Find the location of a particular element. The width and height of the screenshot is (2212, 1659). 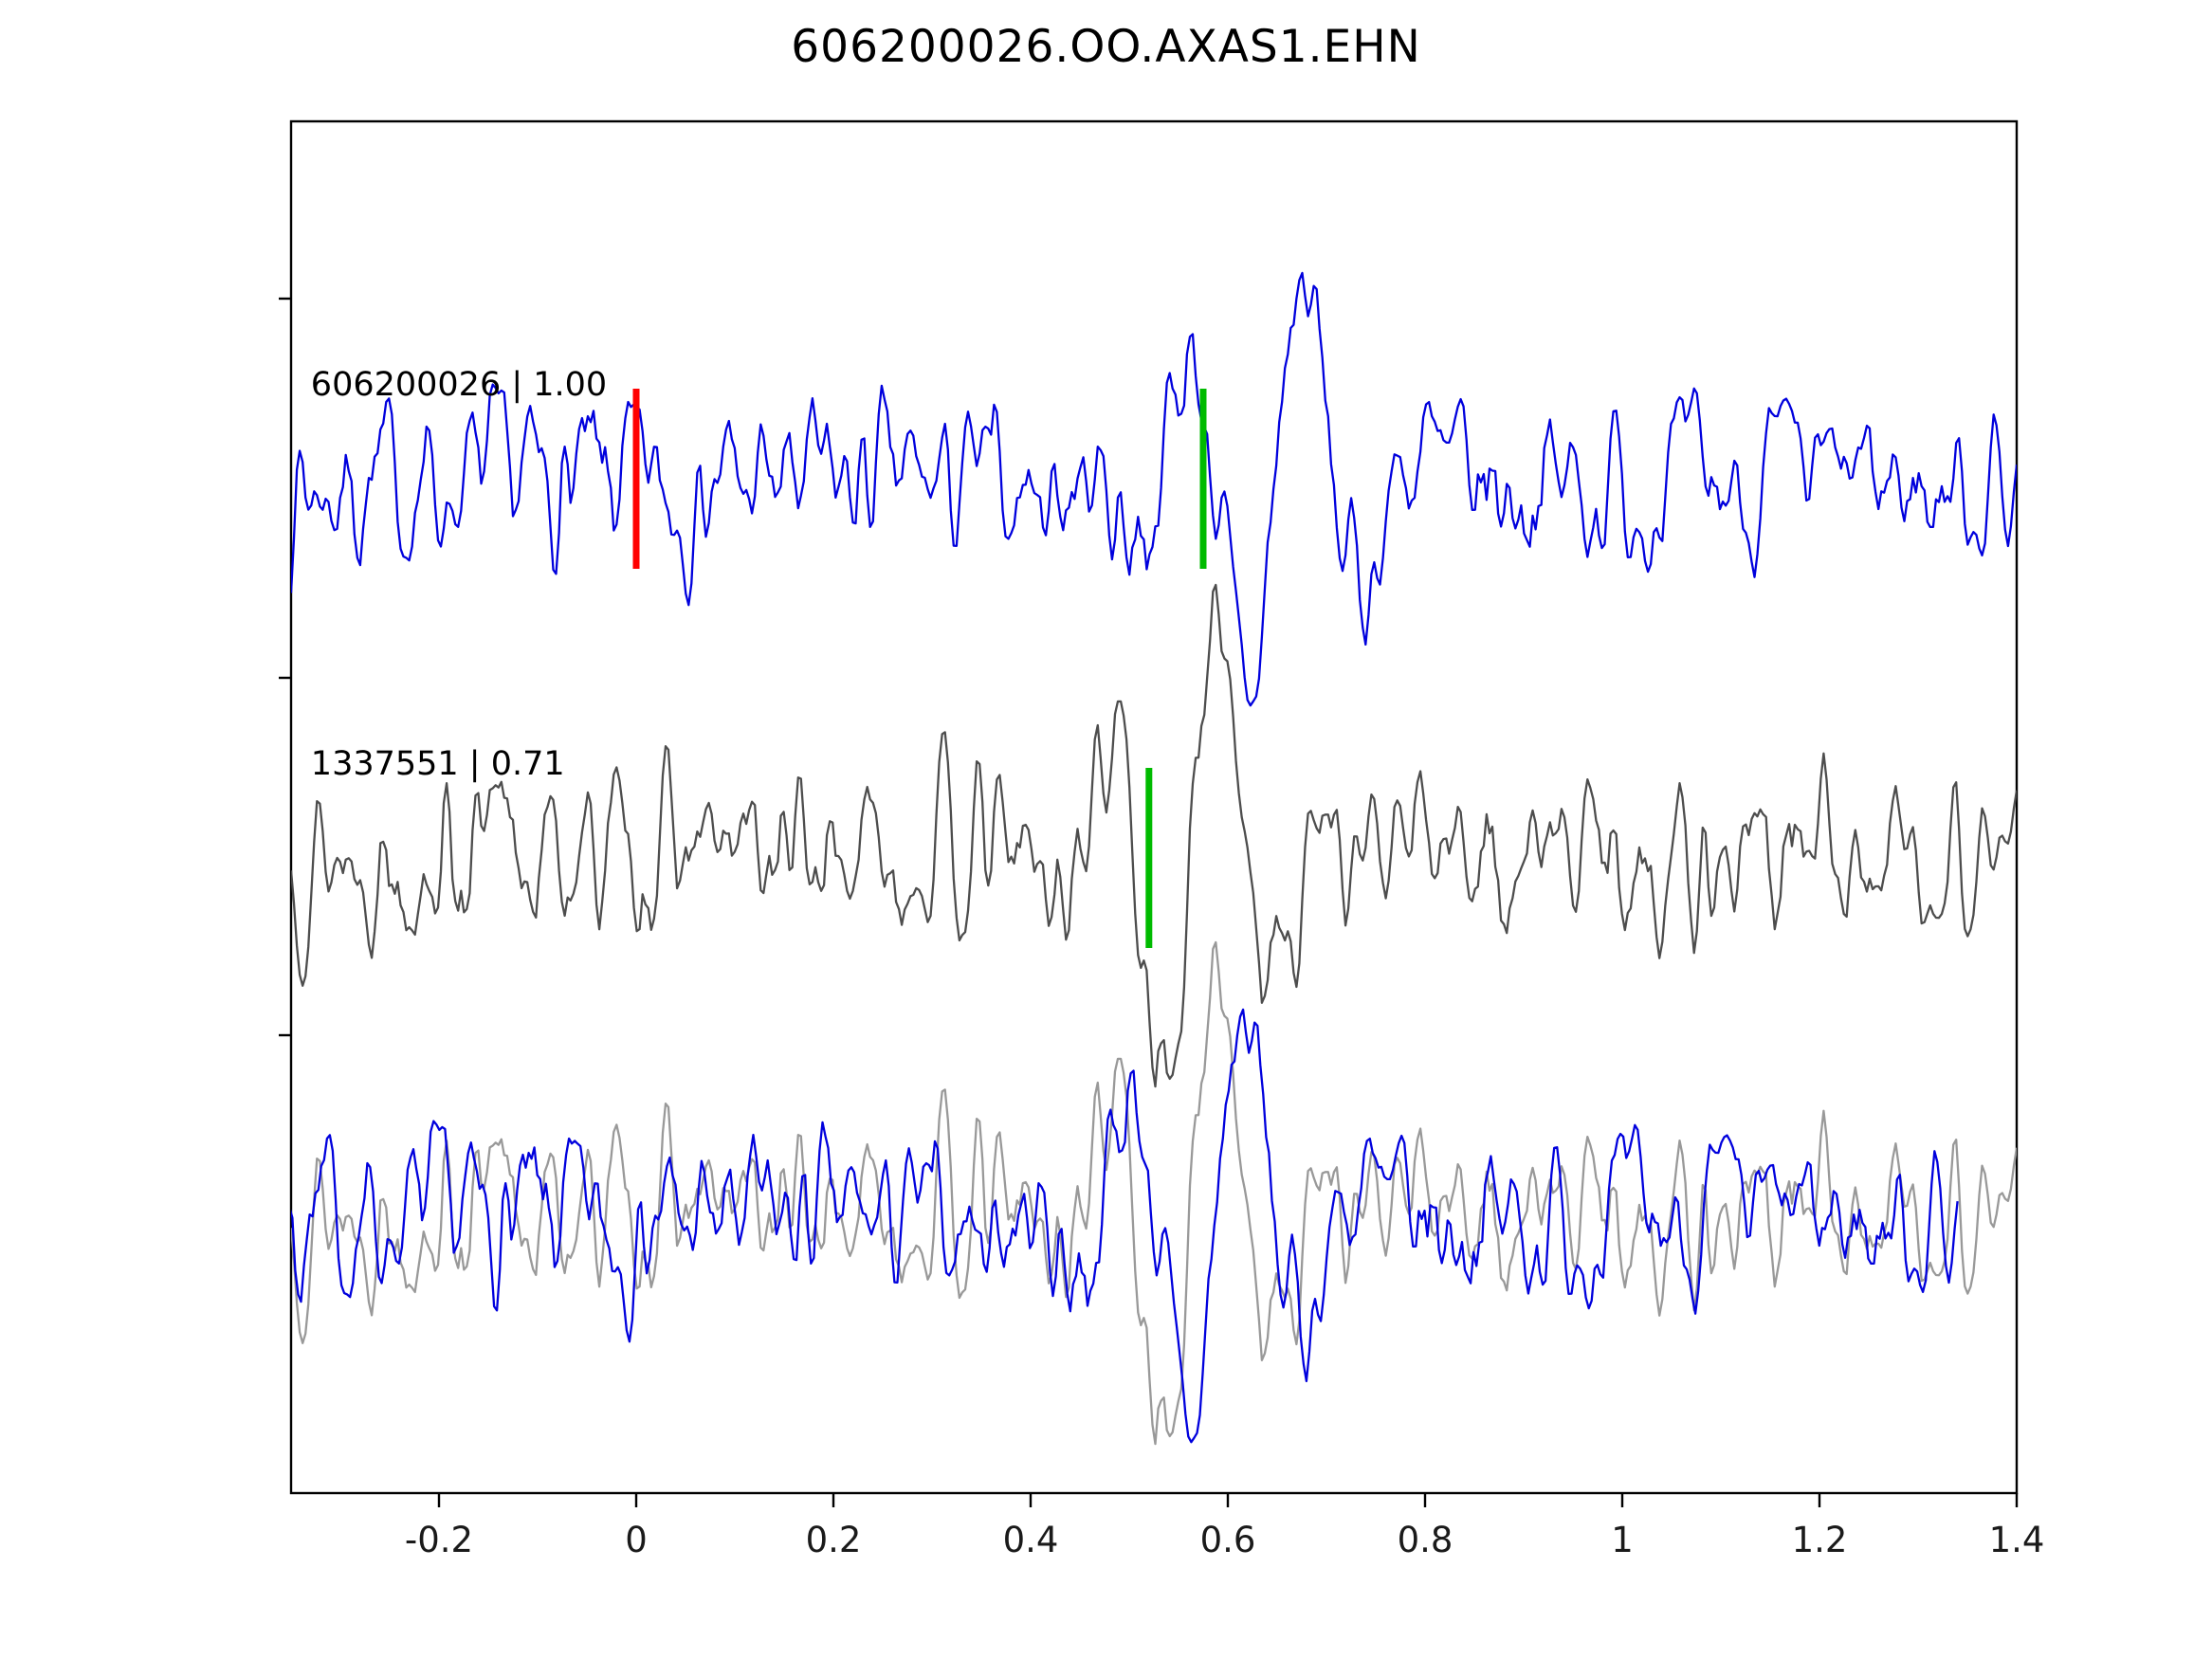

detection-phase-pick-marker is located at coordinates (1149, 858).